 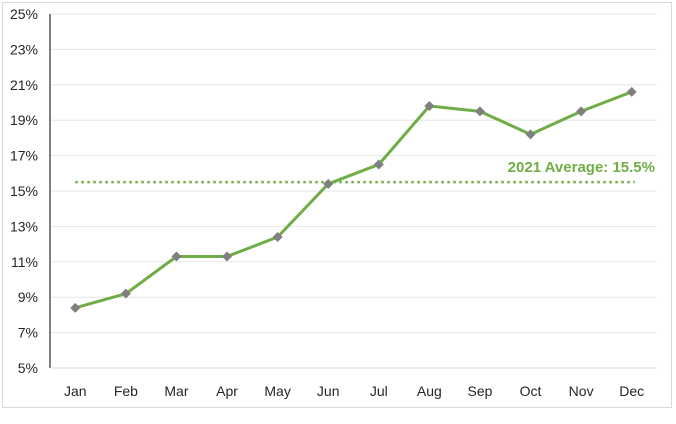 I want to click on y-tick-label: 13%, so click(x=24, y=226).